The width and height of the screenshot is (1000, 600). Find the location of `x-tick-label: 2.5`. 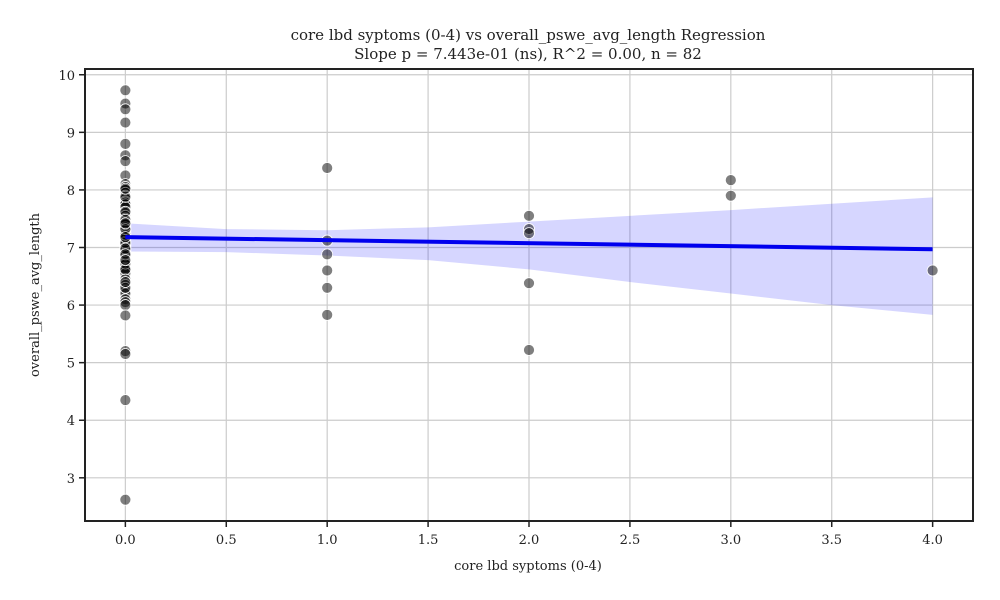

x-tick-label: 2.5 is located at coordinates (630, 540).